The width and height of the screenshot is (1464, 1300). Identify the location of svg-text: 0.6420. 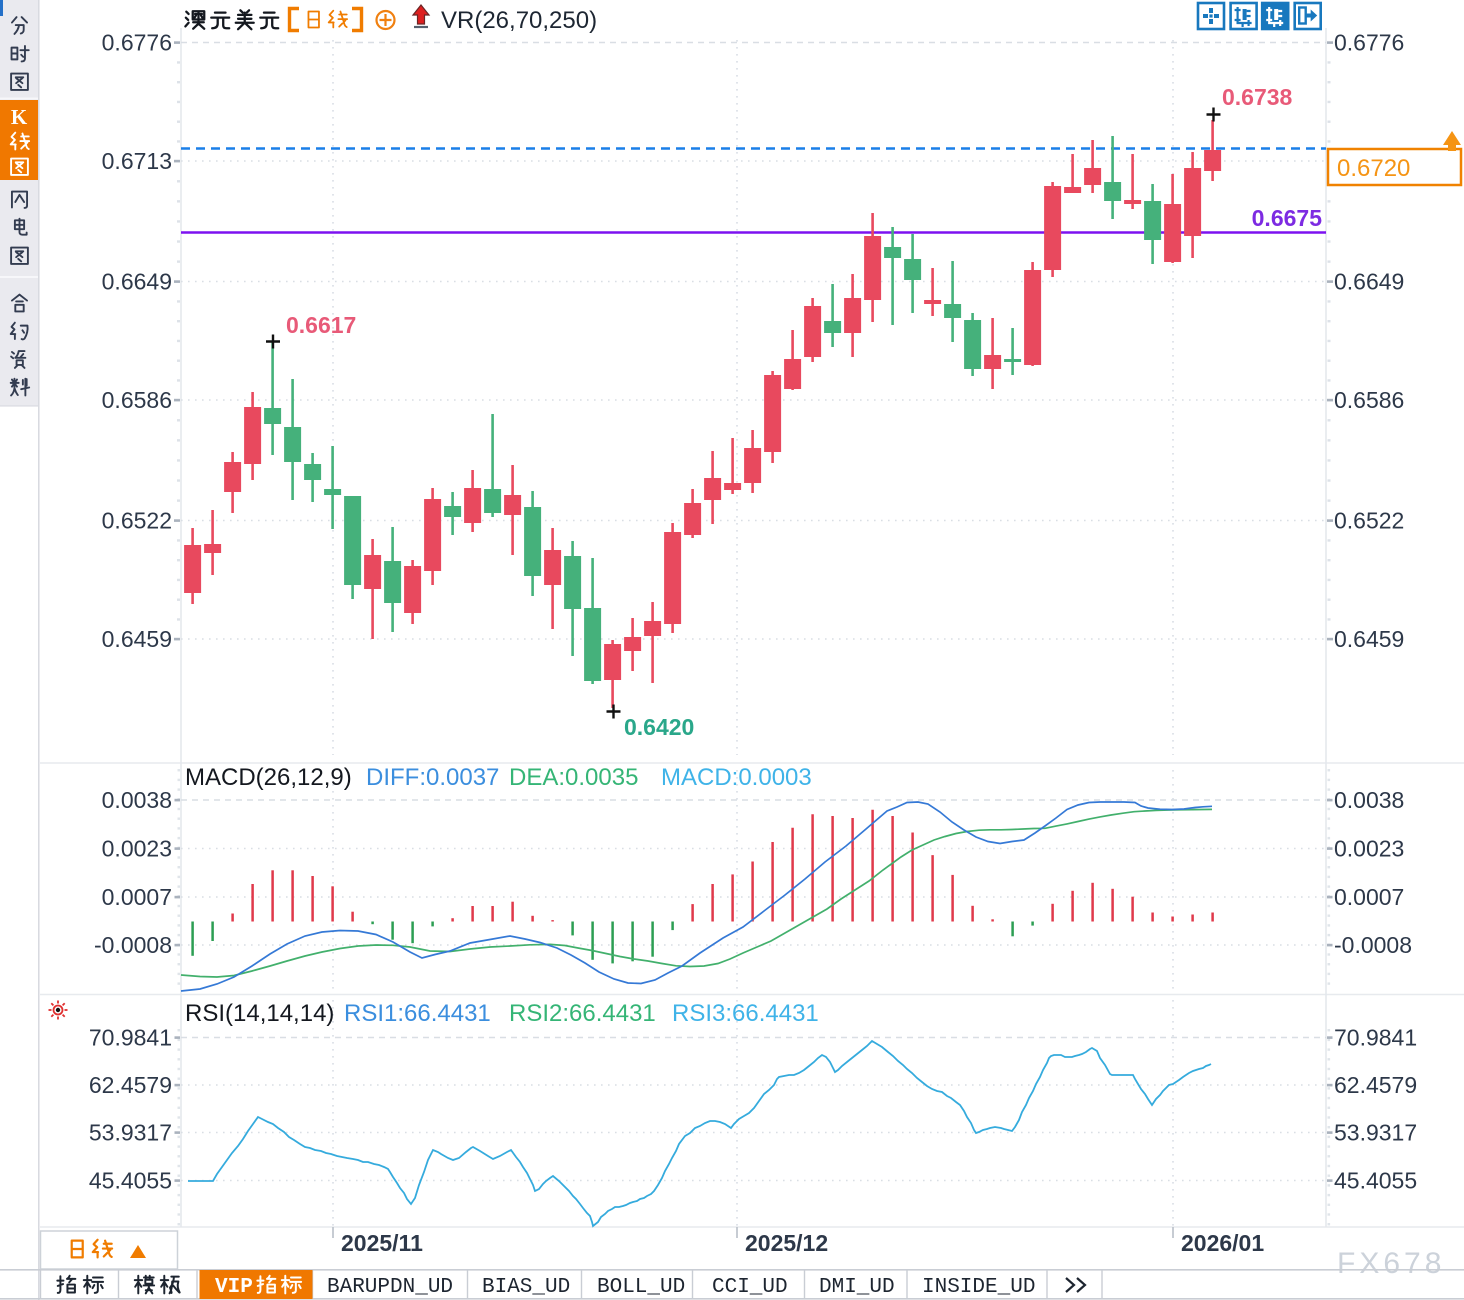
(659, 727).